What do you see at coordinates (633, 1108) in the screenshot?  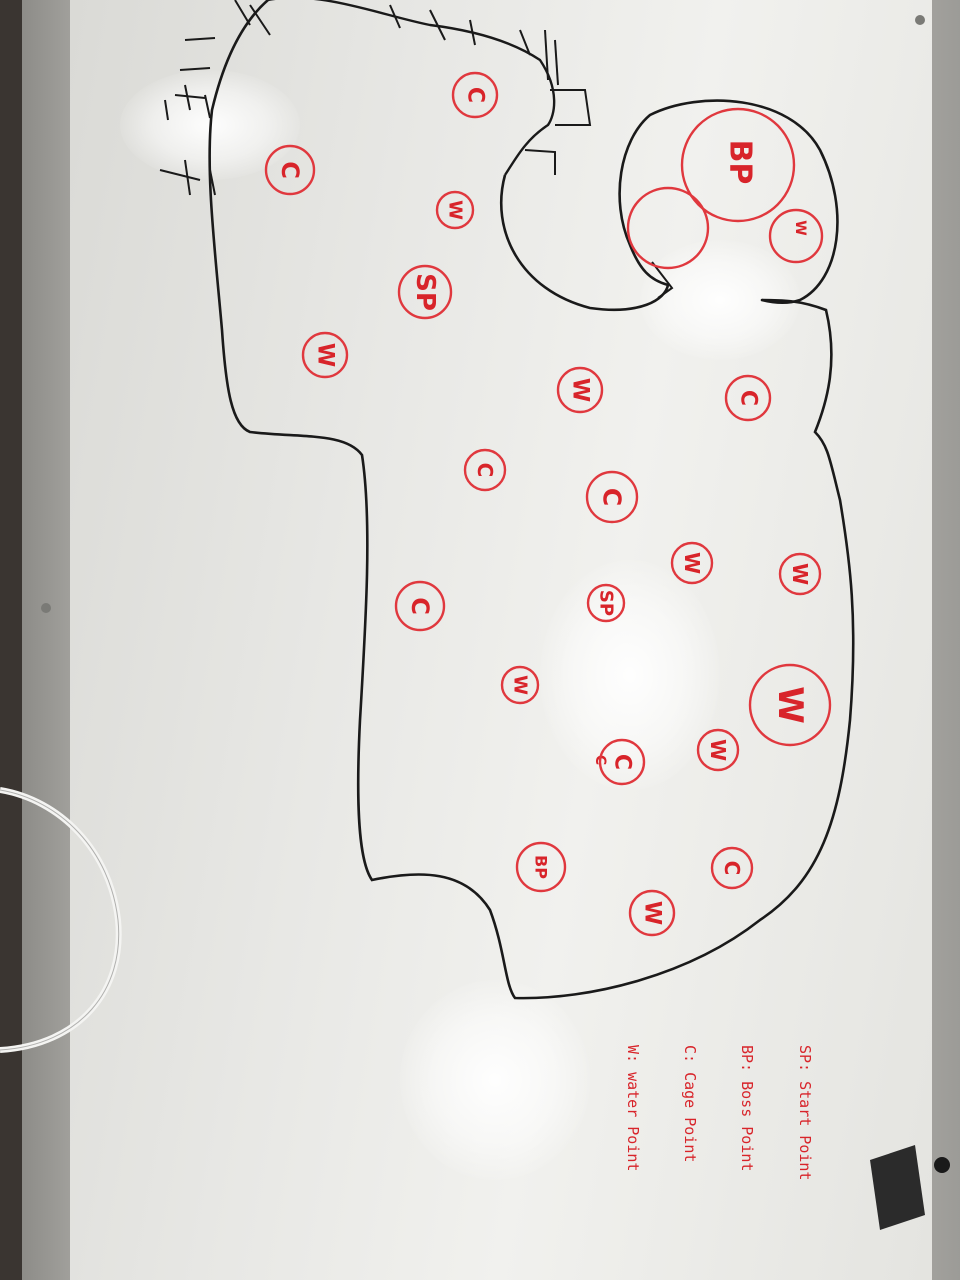 I see `legend-item-w: W: water Point` at bounding box center [633, 1108].